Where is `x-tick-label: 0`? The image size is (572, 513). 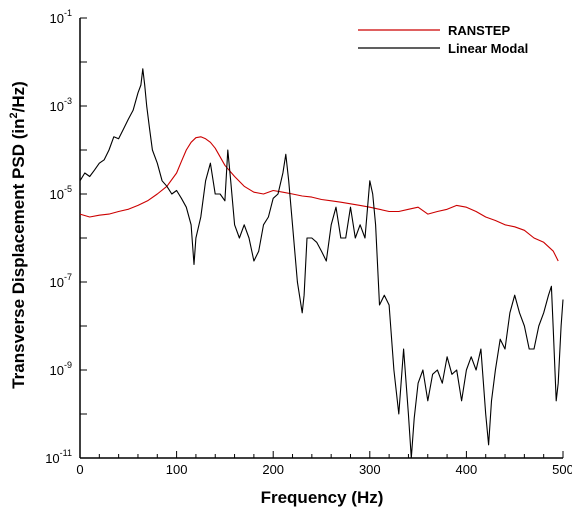 x-tick-label: 0 is located at coordinates (79, 469).